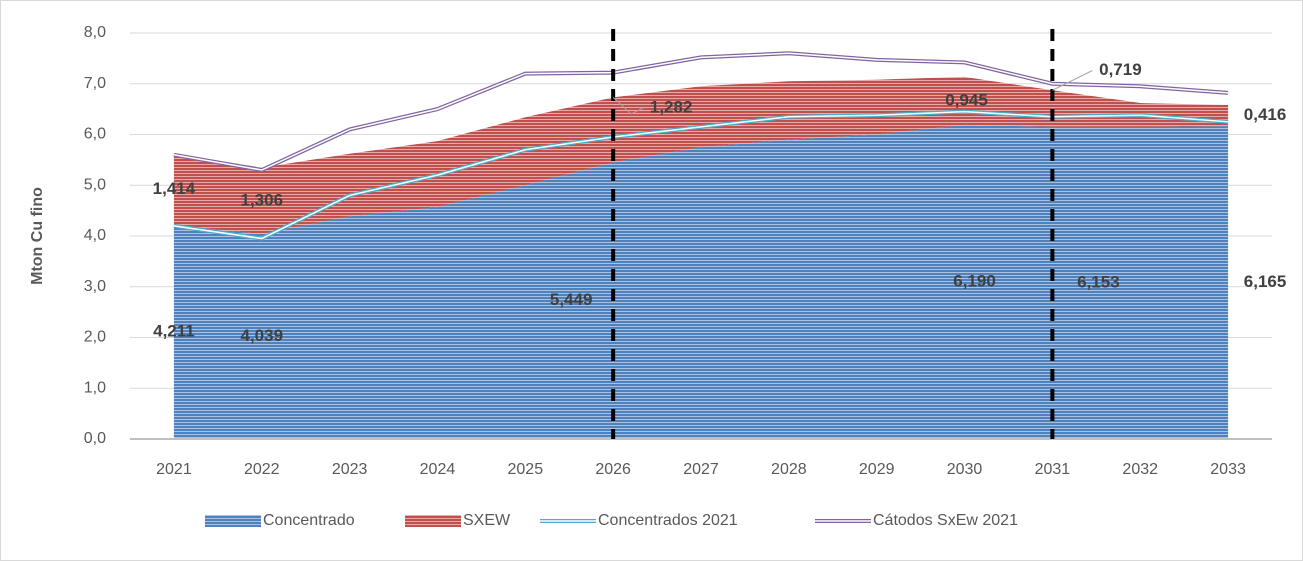 The width and height of the screenshot is (1303, 561). I want to click on data-label: 1,282, so click(671, 106).